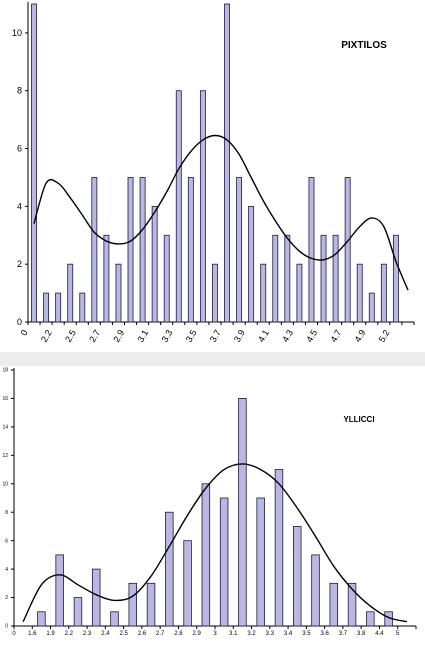 The height and width of the screenshot is (651, 425). What do you see at coordinates (50, 634) in the screenshot?
I see `x-tick-label: 1.9` at bounding box center [50, 634].